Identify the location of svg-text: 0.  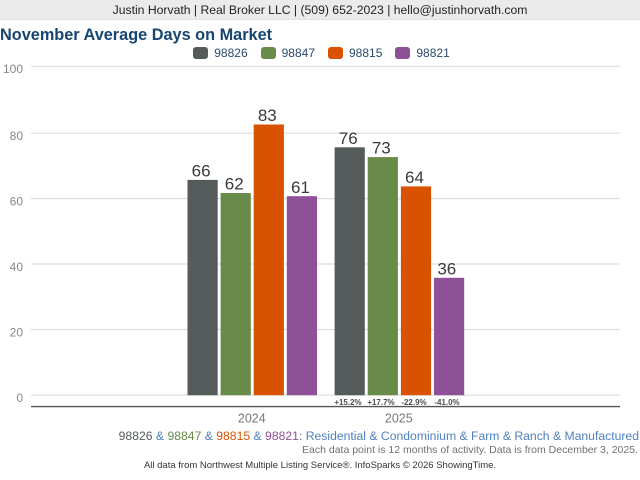
(19, 398).